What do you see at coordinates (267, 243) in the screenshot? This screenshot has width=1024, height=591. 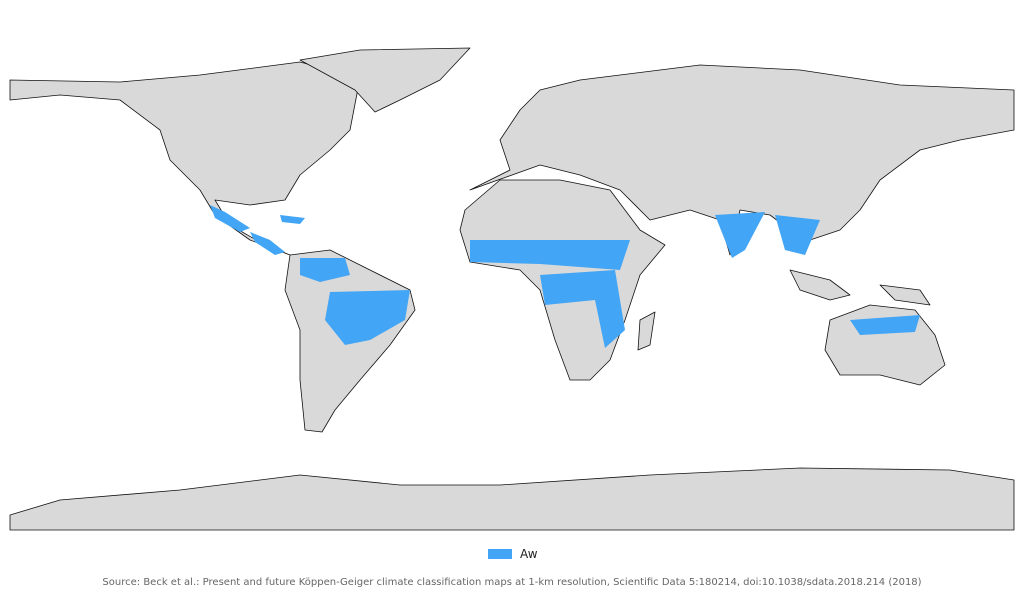 I see `aw-central-america` at bounding box center [267, 243].